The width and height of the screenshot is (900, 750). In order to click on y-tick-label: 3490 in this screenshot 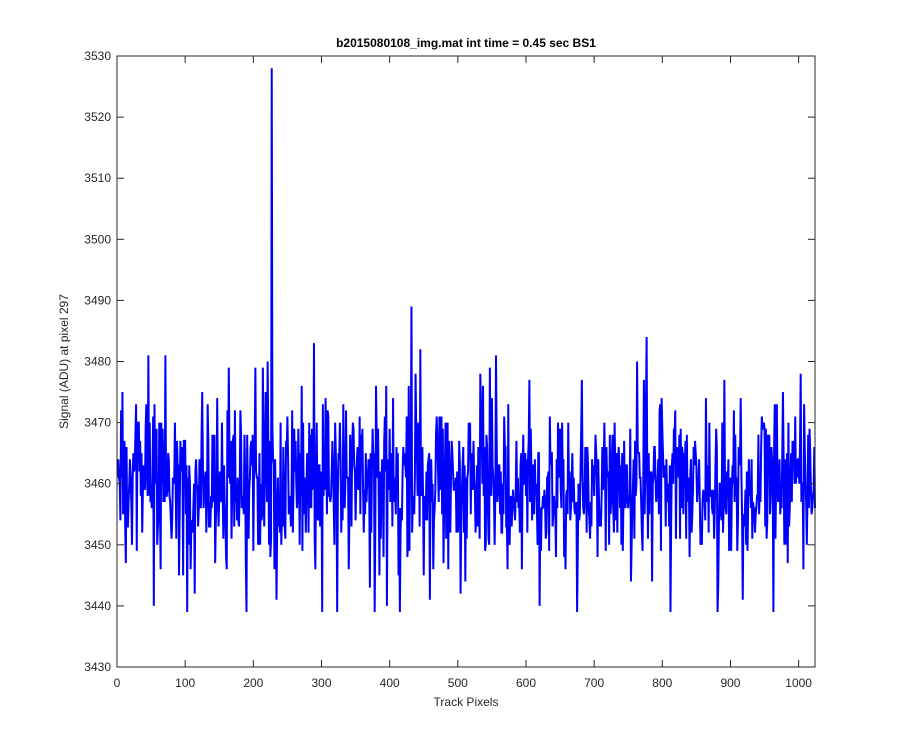, I will do `click(97, 300)`.